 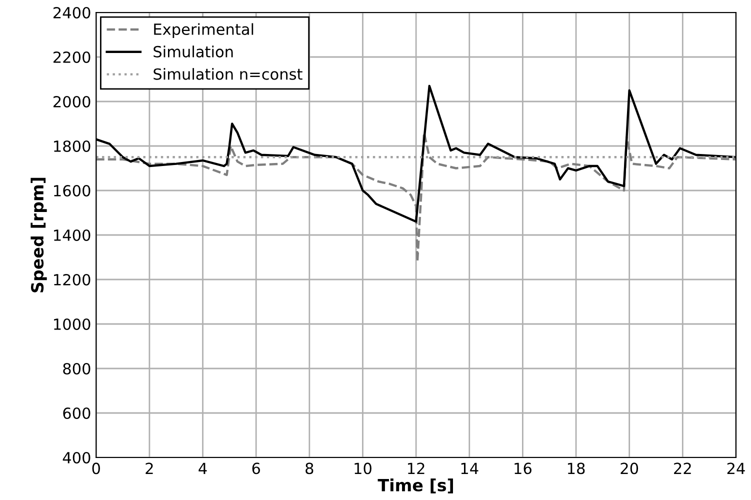 I want to click on x-tick-label: 20, so click(x=629, y=468).